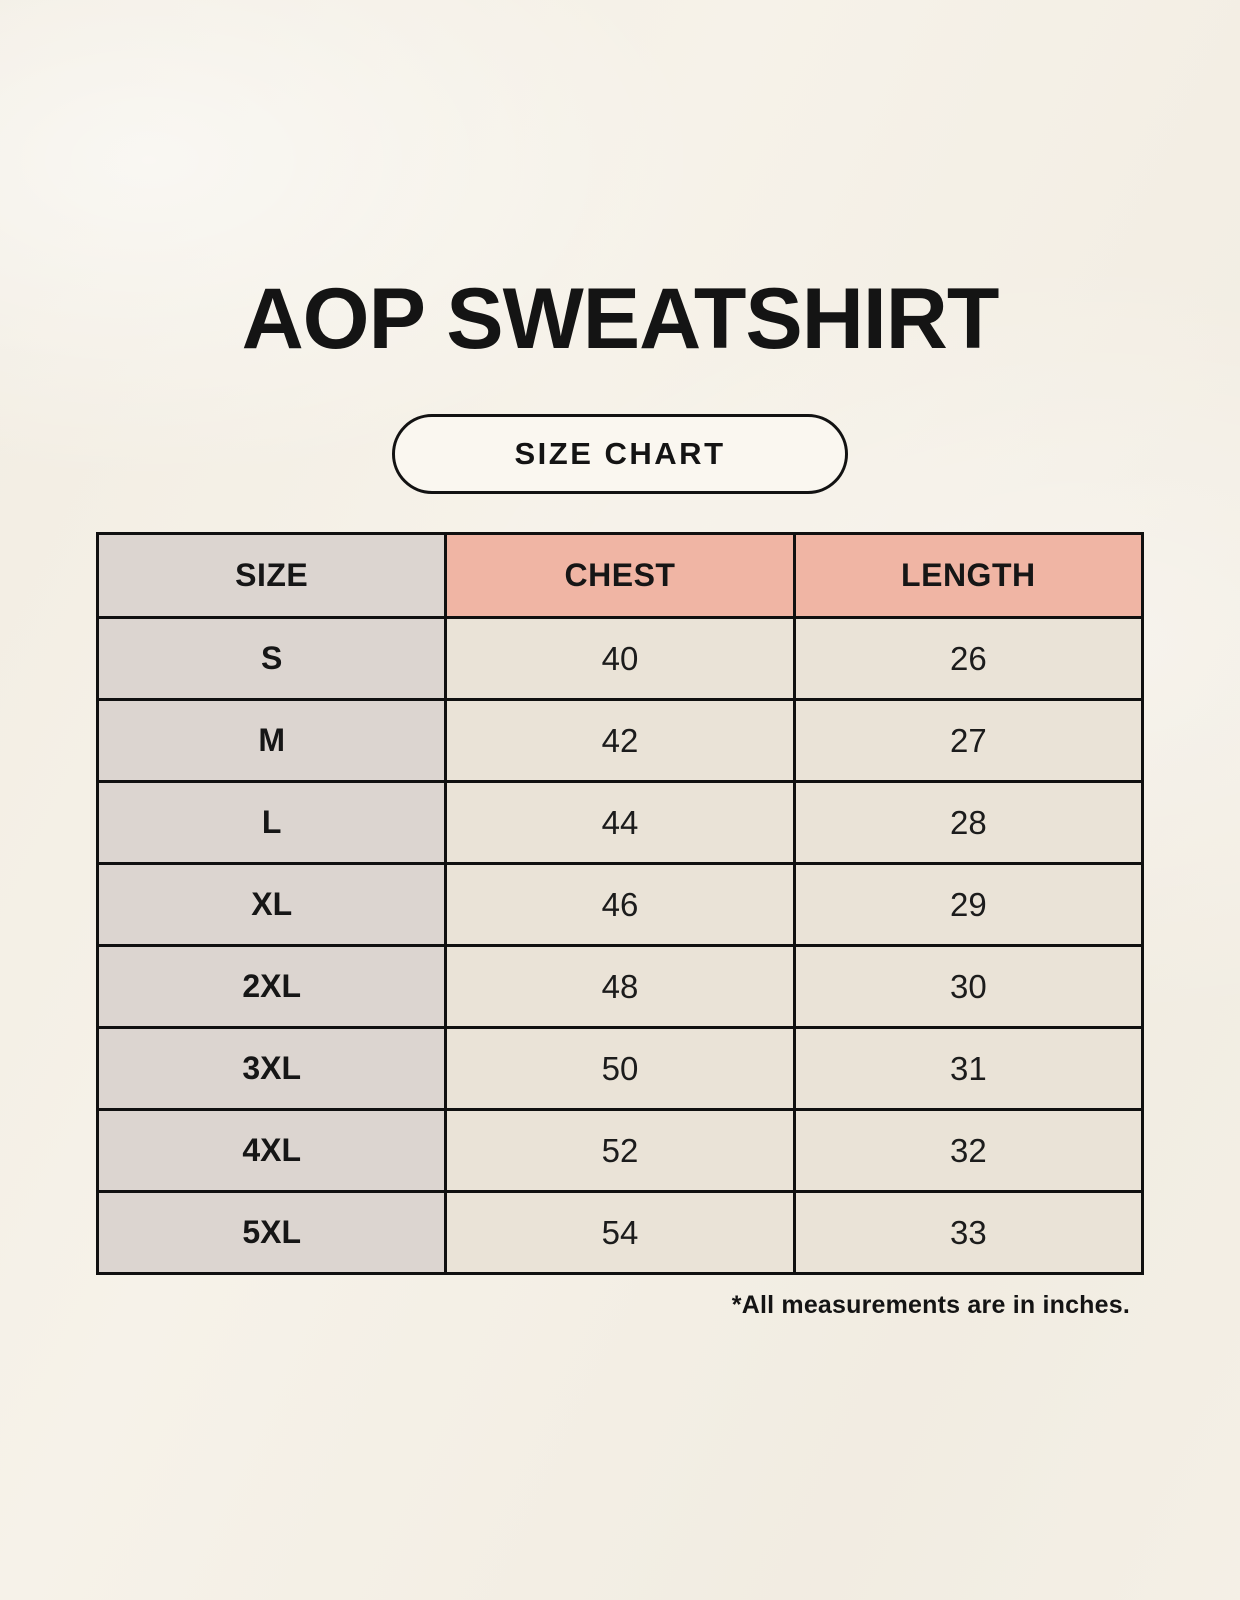  I want to click on page-title: AOP SWEATSHIRT, so click(620, 319).